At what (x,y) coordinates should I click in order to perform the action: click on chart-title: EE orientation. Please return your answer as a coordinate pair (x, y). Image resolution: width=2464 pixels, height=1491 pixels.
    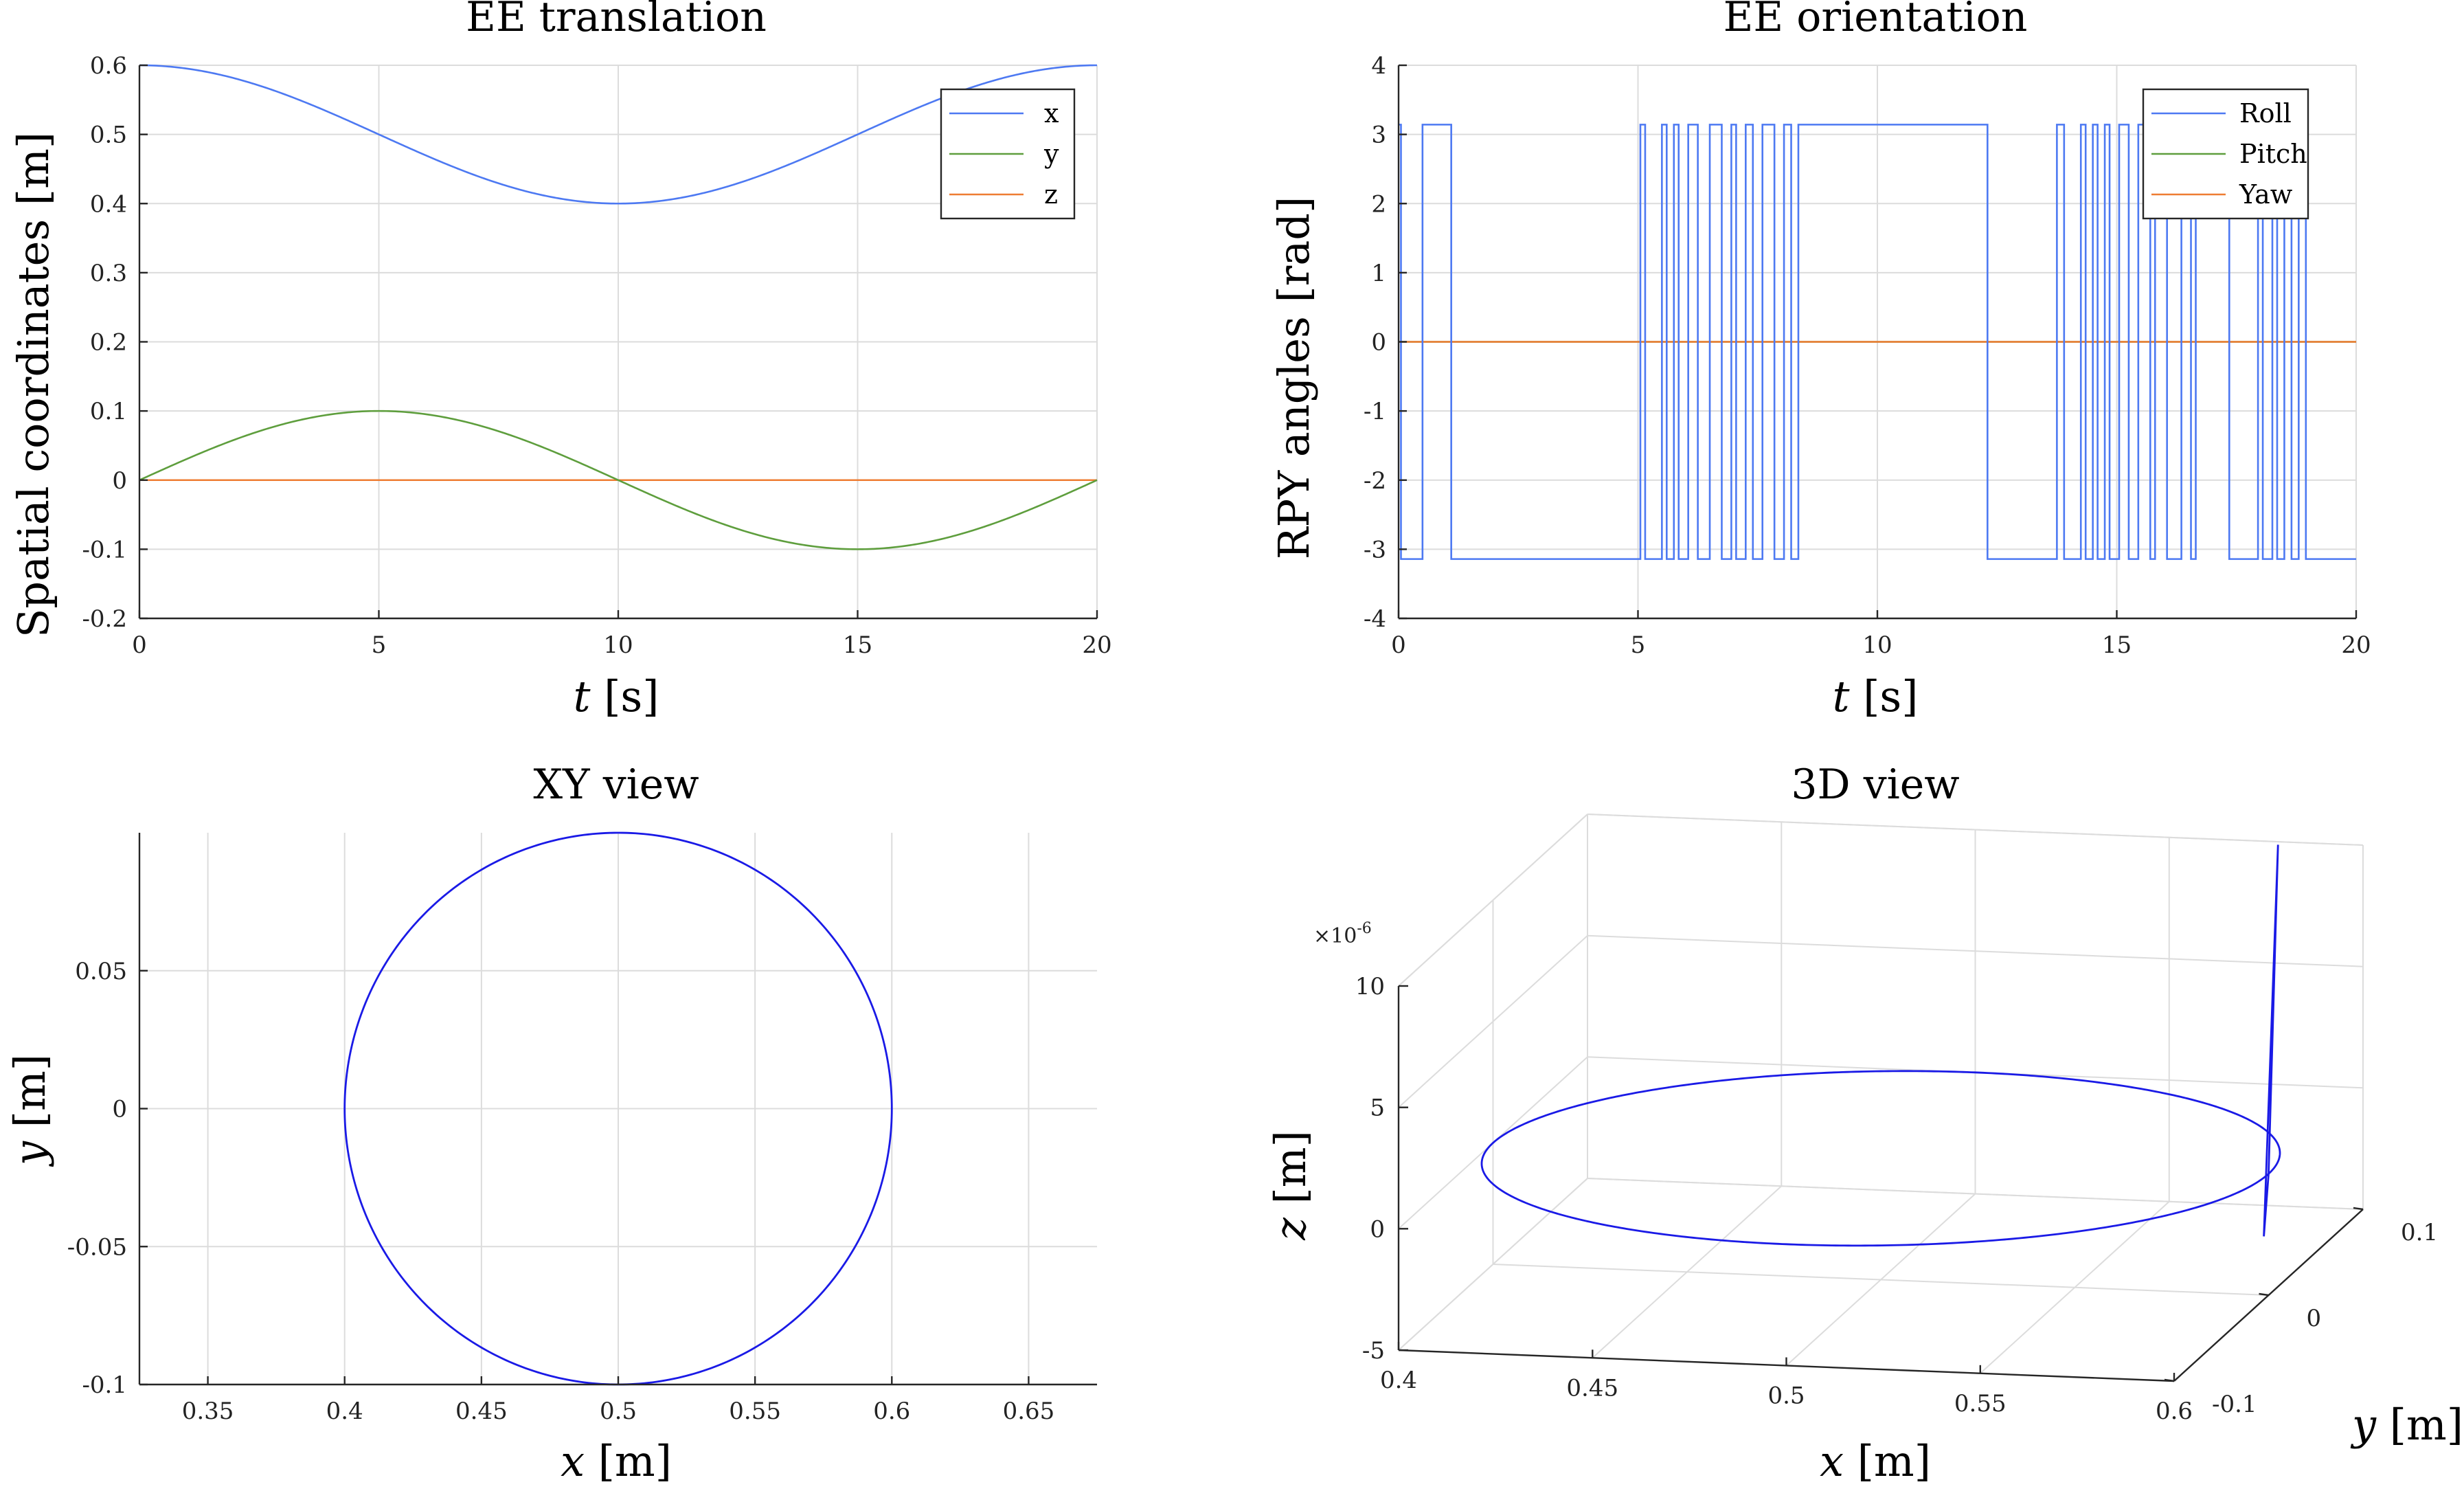
    Looking at the image, I should click on (1875, 20).